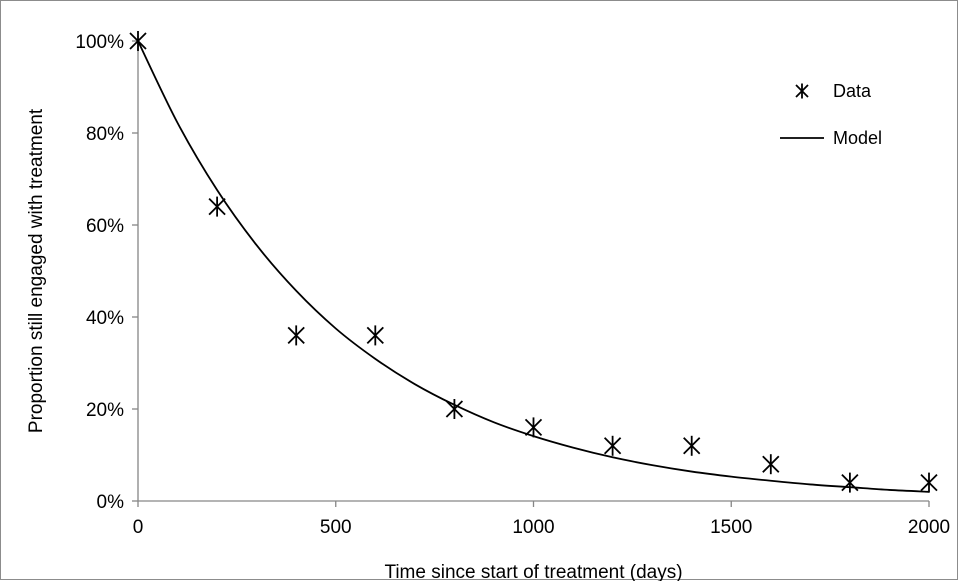  What do you see at coordinates (99, 42) in the screenshot?
I see `y-tick-label: 100%` at bounding box center [99, 42].